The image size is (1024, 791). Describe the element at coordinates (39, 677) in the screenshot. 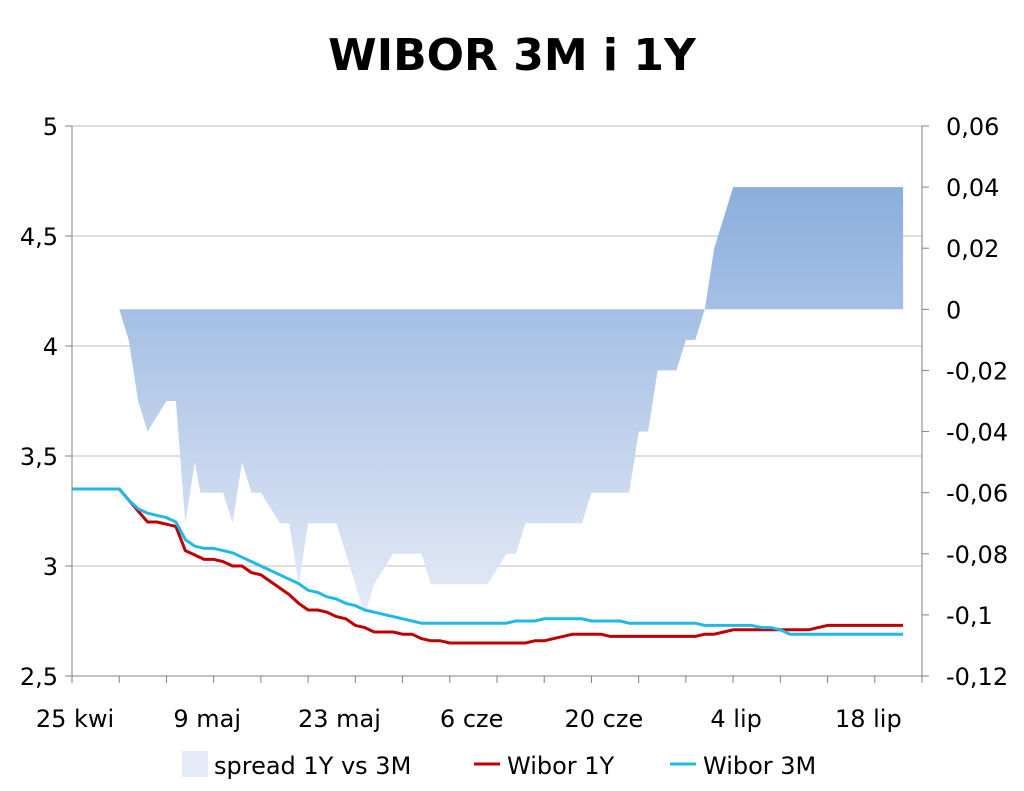

I see `y-left-tick-label: 2,5` at that location.